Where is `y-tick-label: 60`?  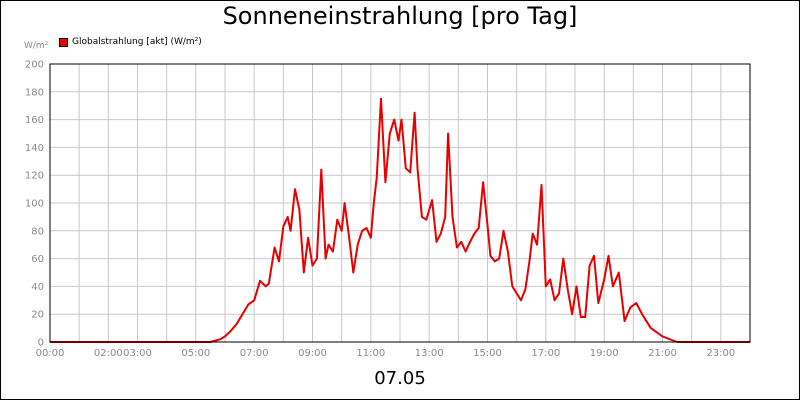 y-tick-label: 60 is located at coordinates (37, 259).